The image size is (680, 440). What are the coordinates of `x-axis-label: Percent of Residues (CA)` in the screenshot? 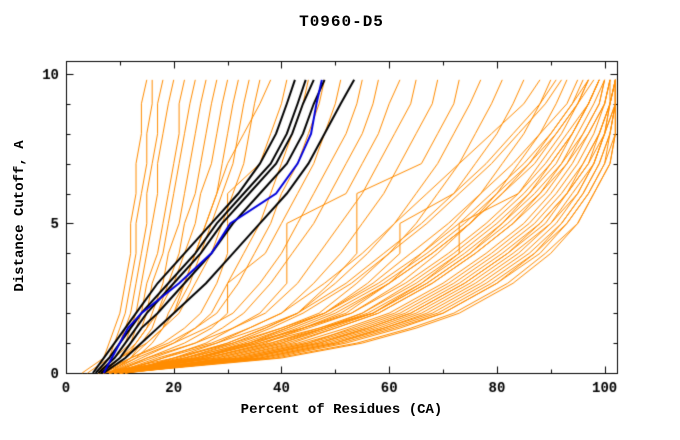 It's located at (341, 410).